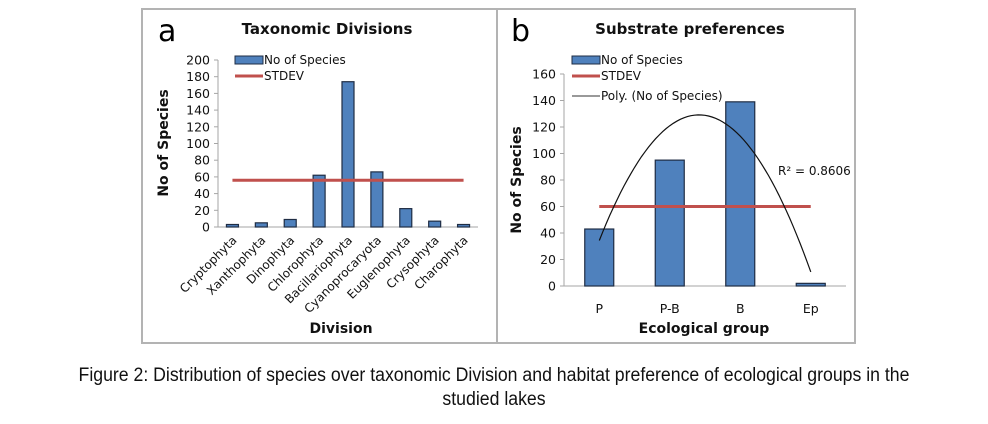 This screenshot has width=988, height=424. I want to click on x-tick-label: P, so click(599, 308).